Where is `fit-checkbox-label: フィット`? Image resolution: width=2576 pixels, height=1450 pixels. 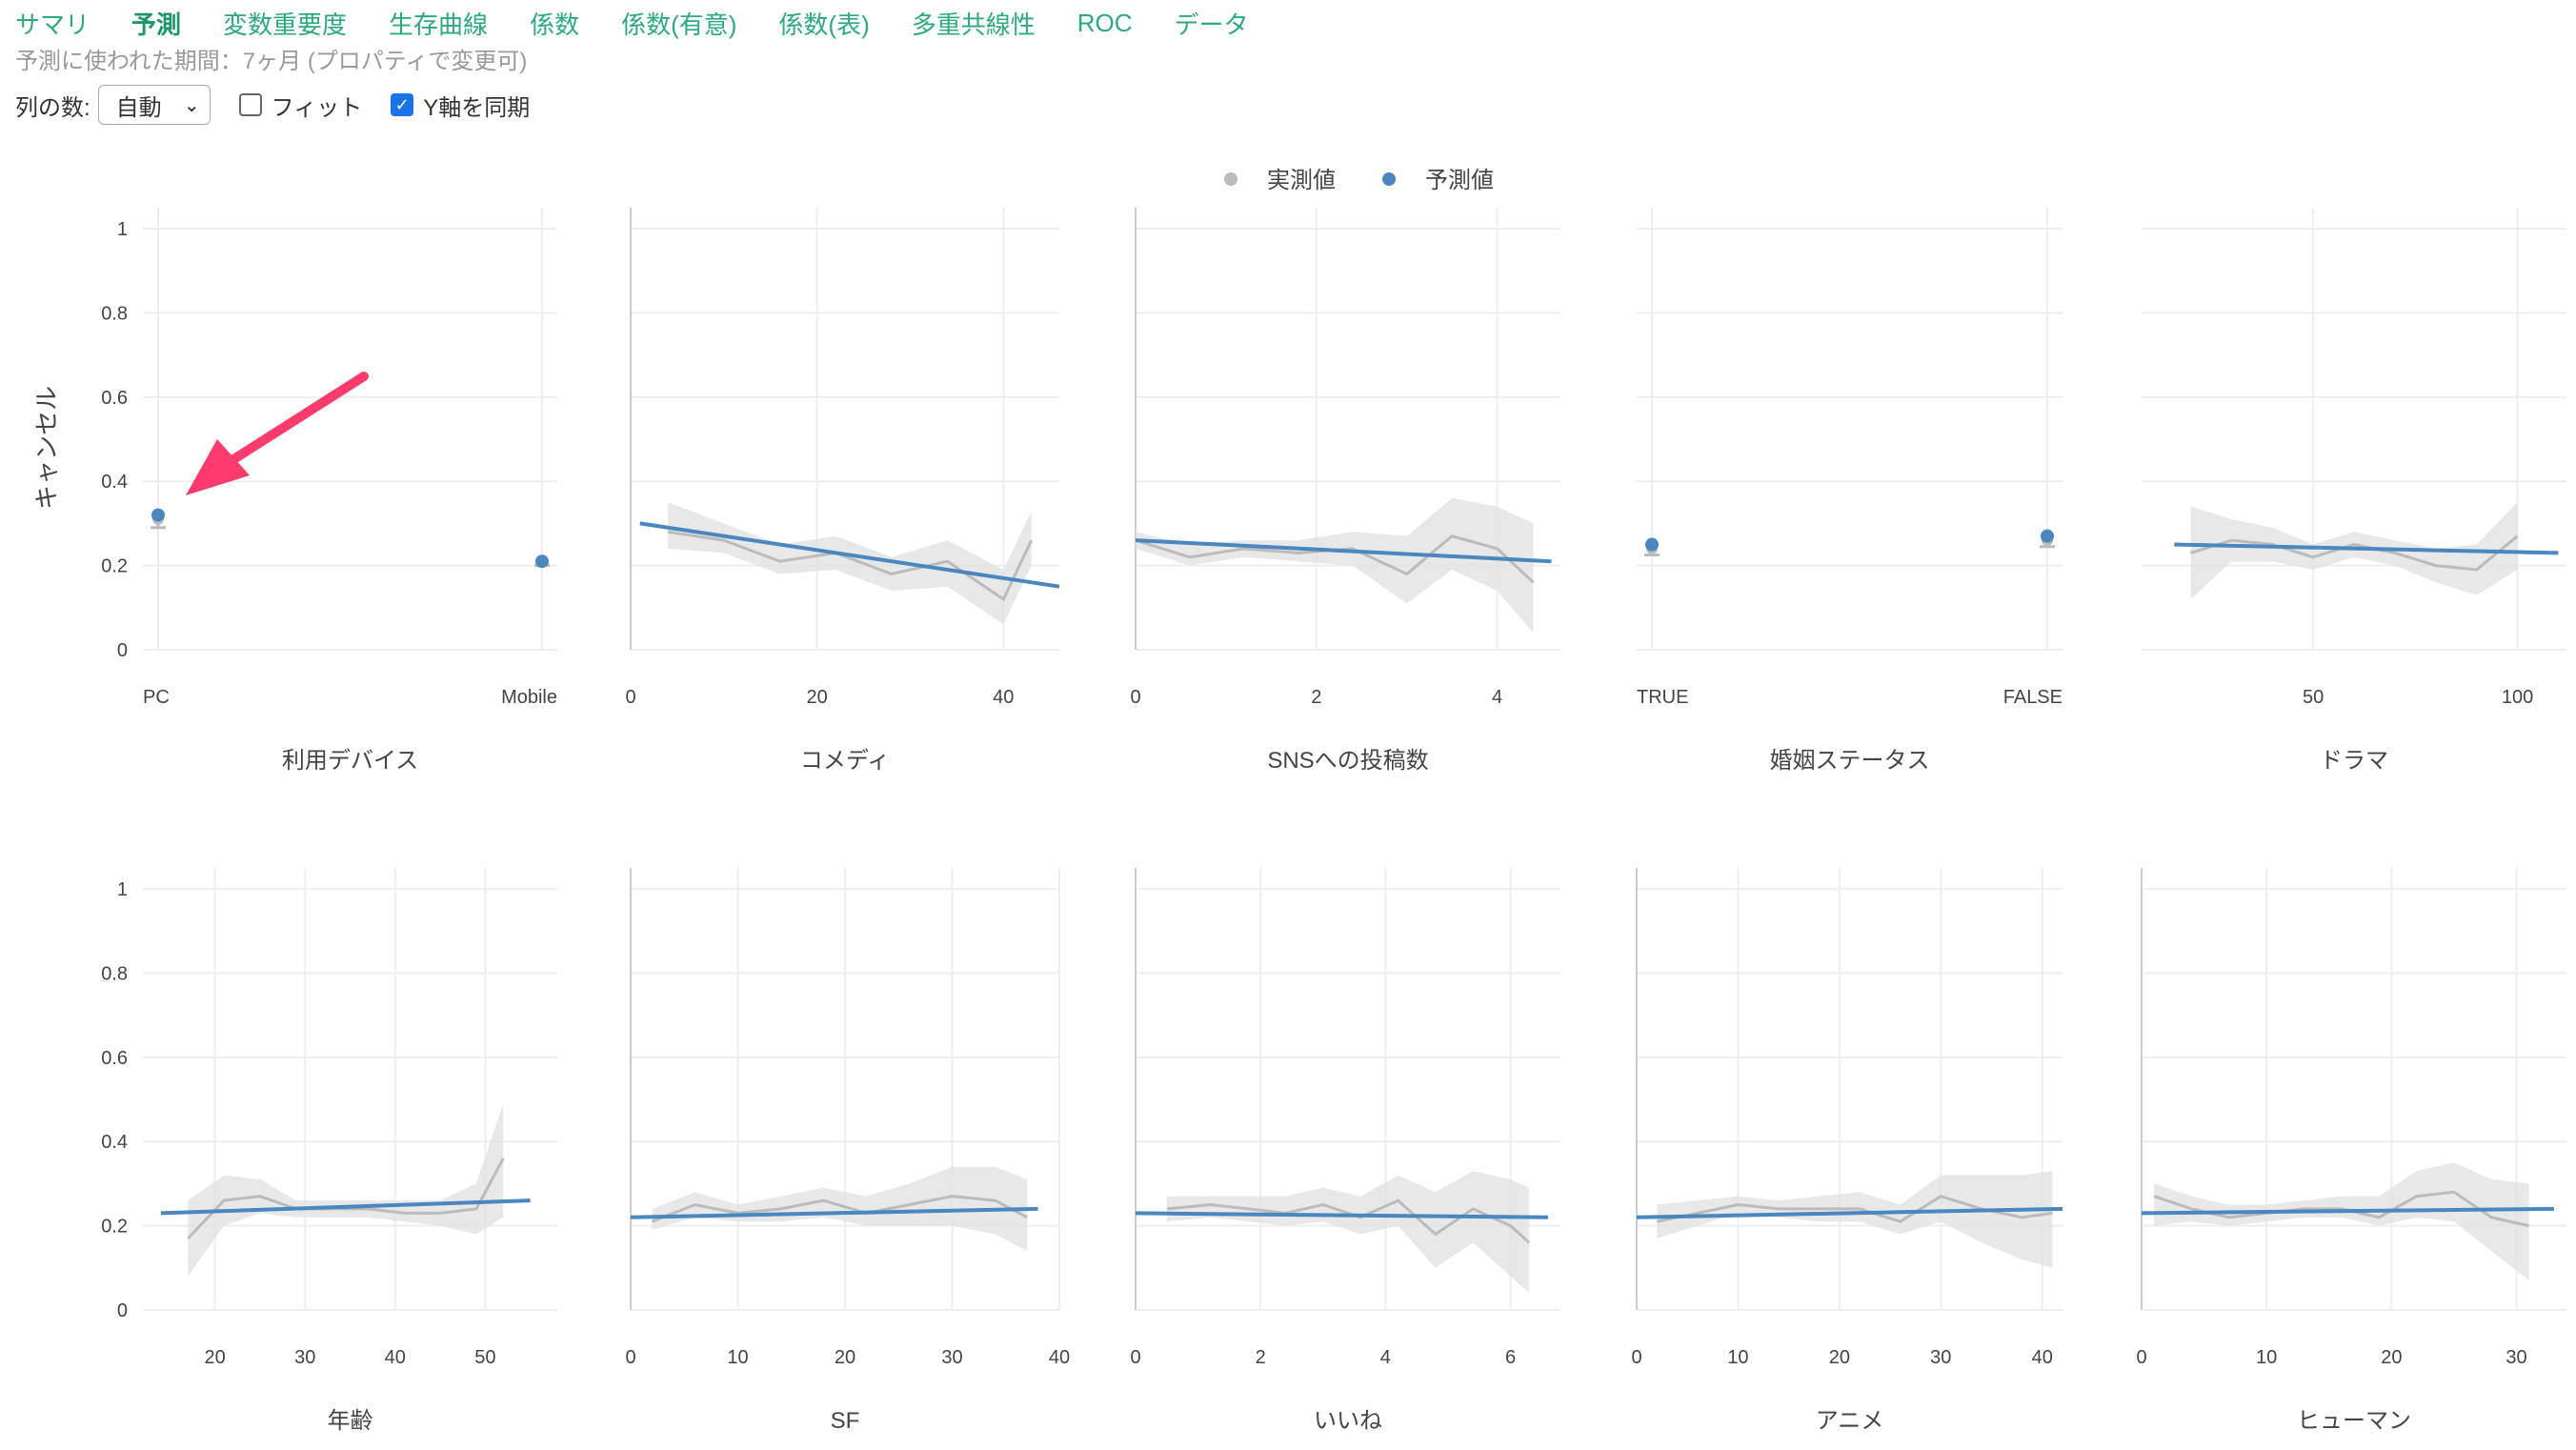
fit-checkbox-label: フィット is located at coordinates (317, 107).